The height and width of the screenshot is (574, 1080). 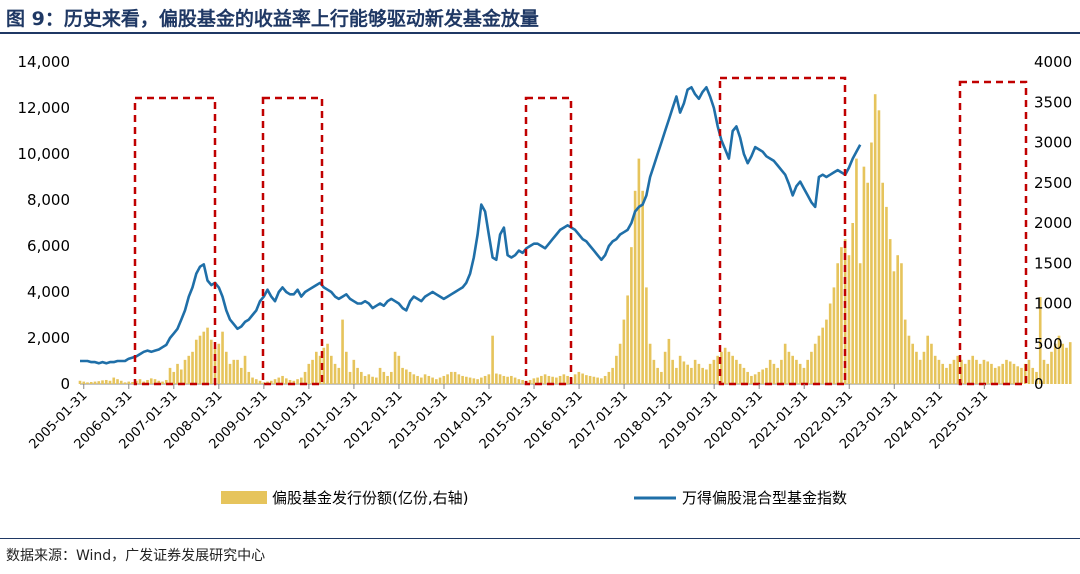 I want to click on y-right-tick-label: 1000, so click(x=1053, y=304).